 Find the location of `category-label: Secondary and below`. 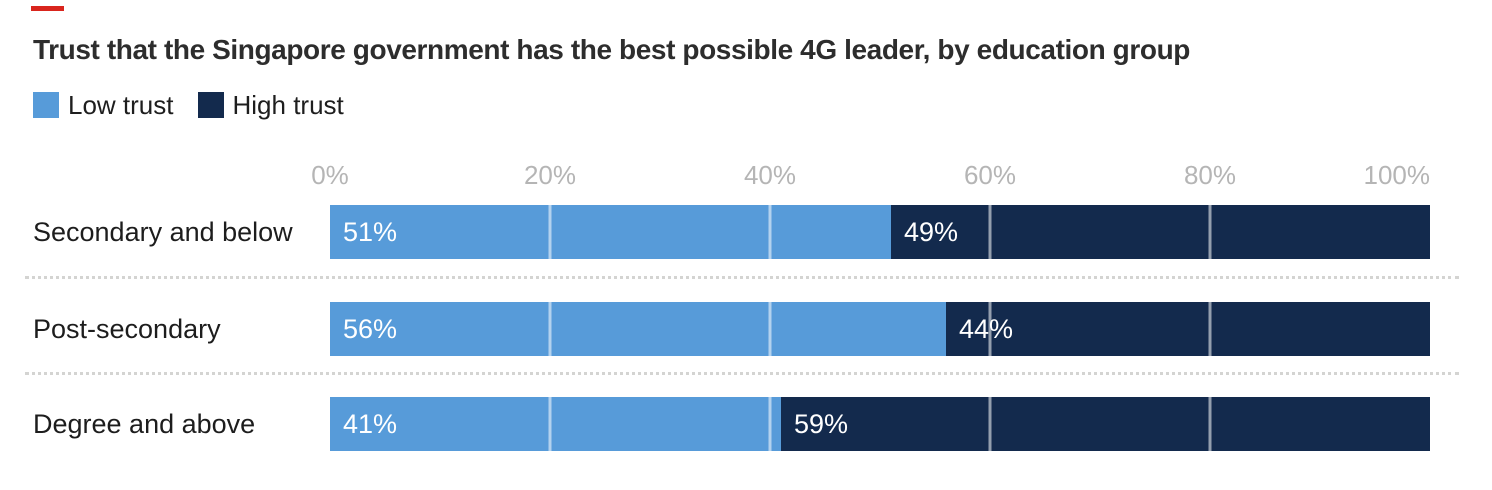

category-label: Secondary and below is located at coordinates (163, 231).